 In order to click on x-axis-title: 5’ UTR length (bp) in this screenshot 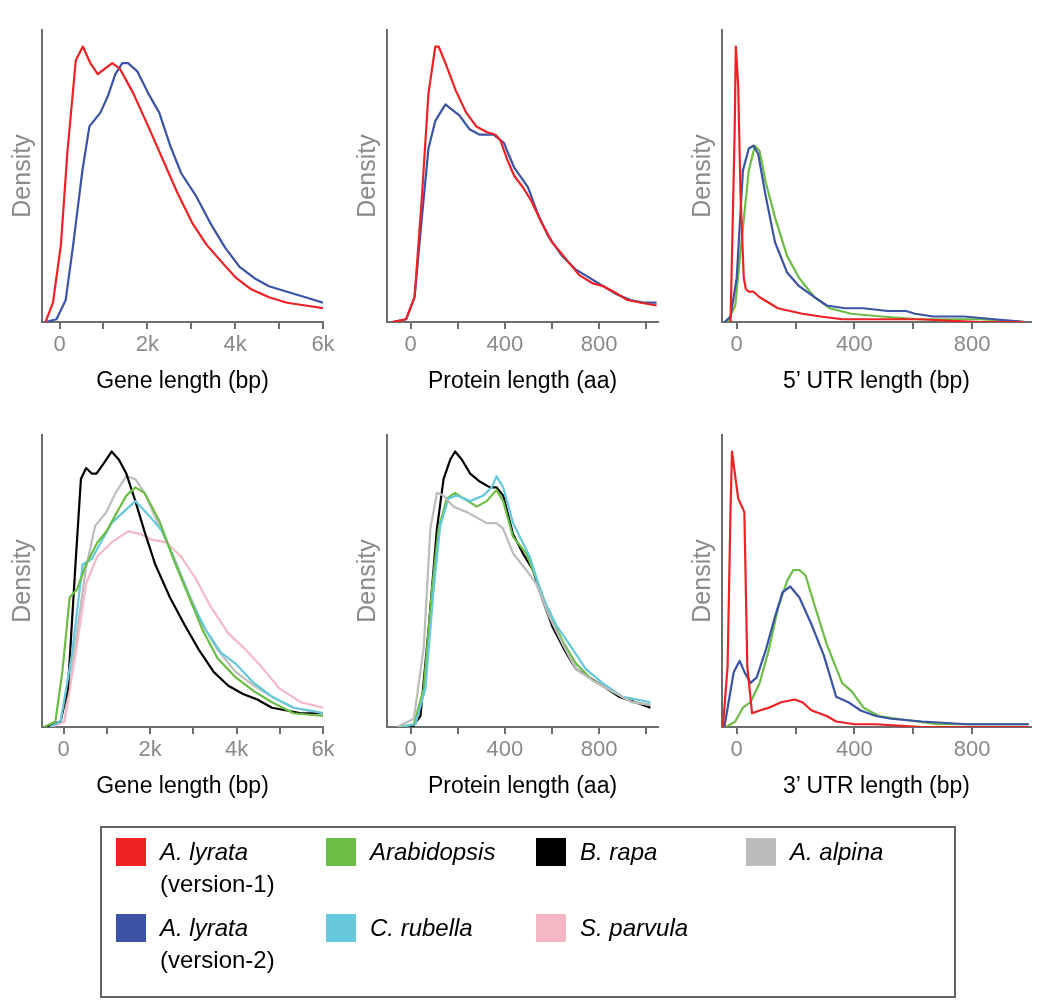, I will do `click(876, 379)`.